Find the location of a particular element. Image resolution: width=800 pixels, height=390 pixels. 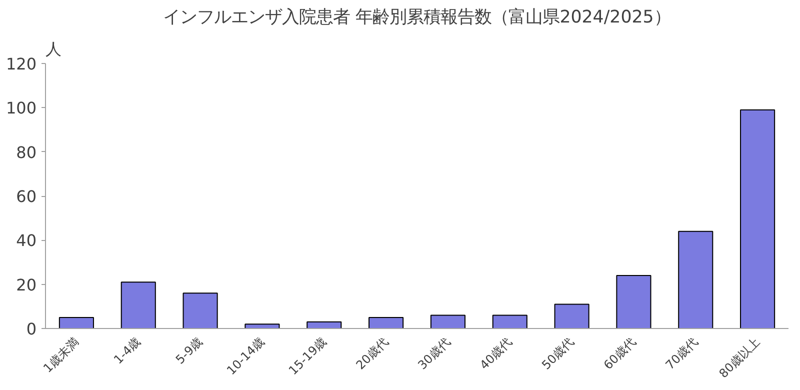

x-tick-label: 50歳代 is located at coordinates (558, 353).